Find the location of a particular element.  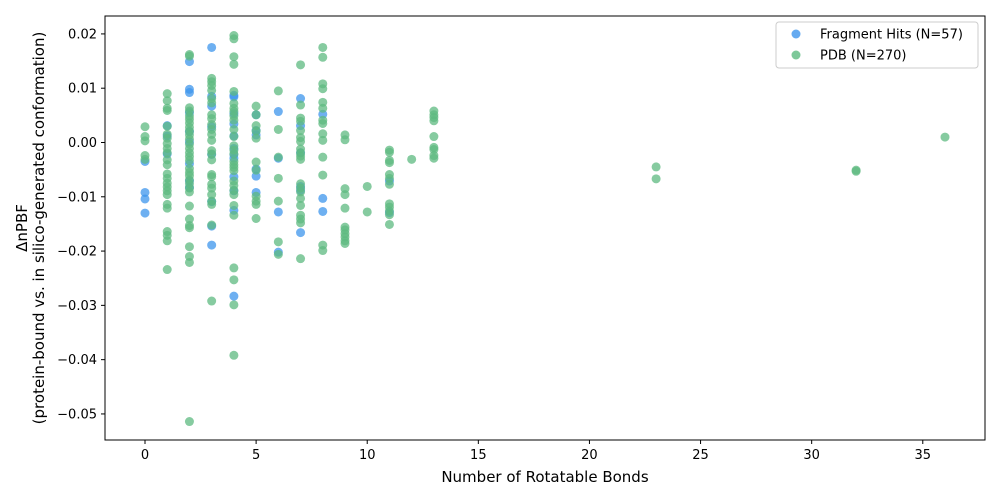

x-tick-label: 5 is located at coordinates (256, 455).